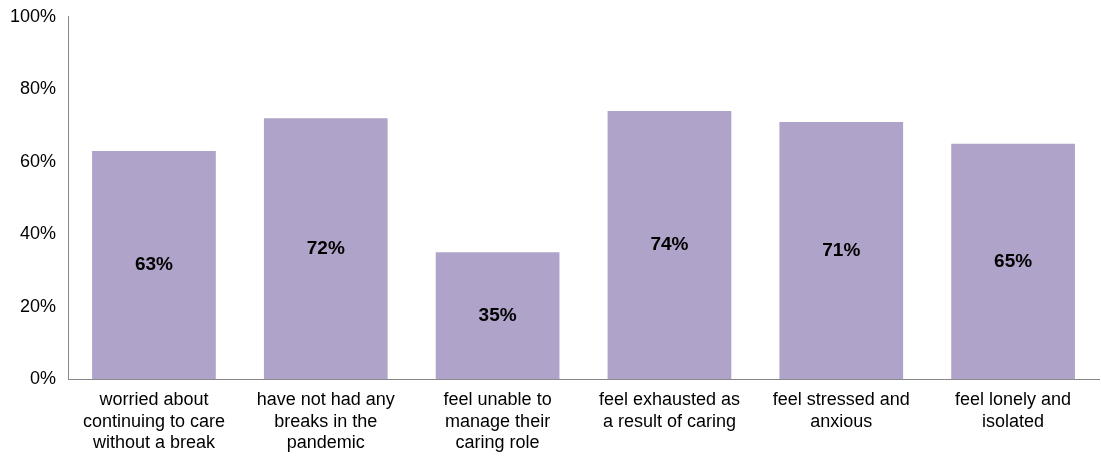 This screenshot has height=464, width=1101. Describe the element at coordinates (38, 160) in the screenshot. I see `y-tick-label: 60%` at that location.